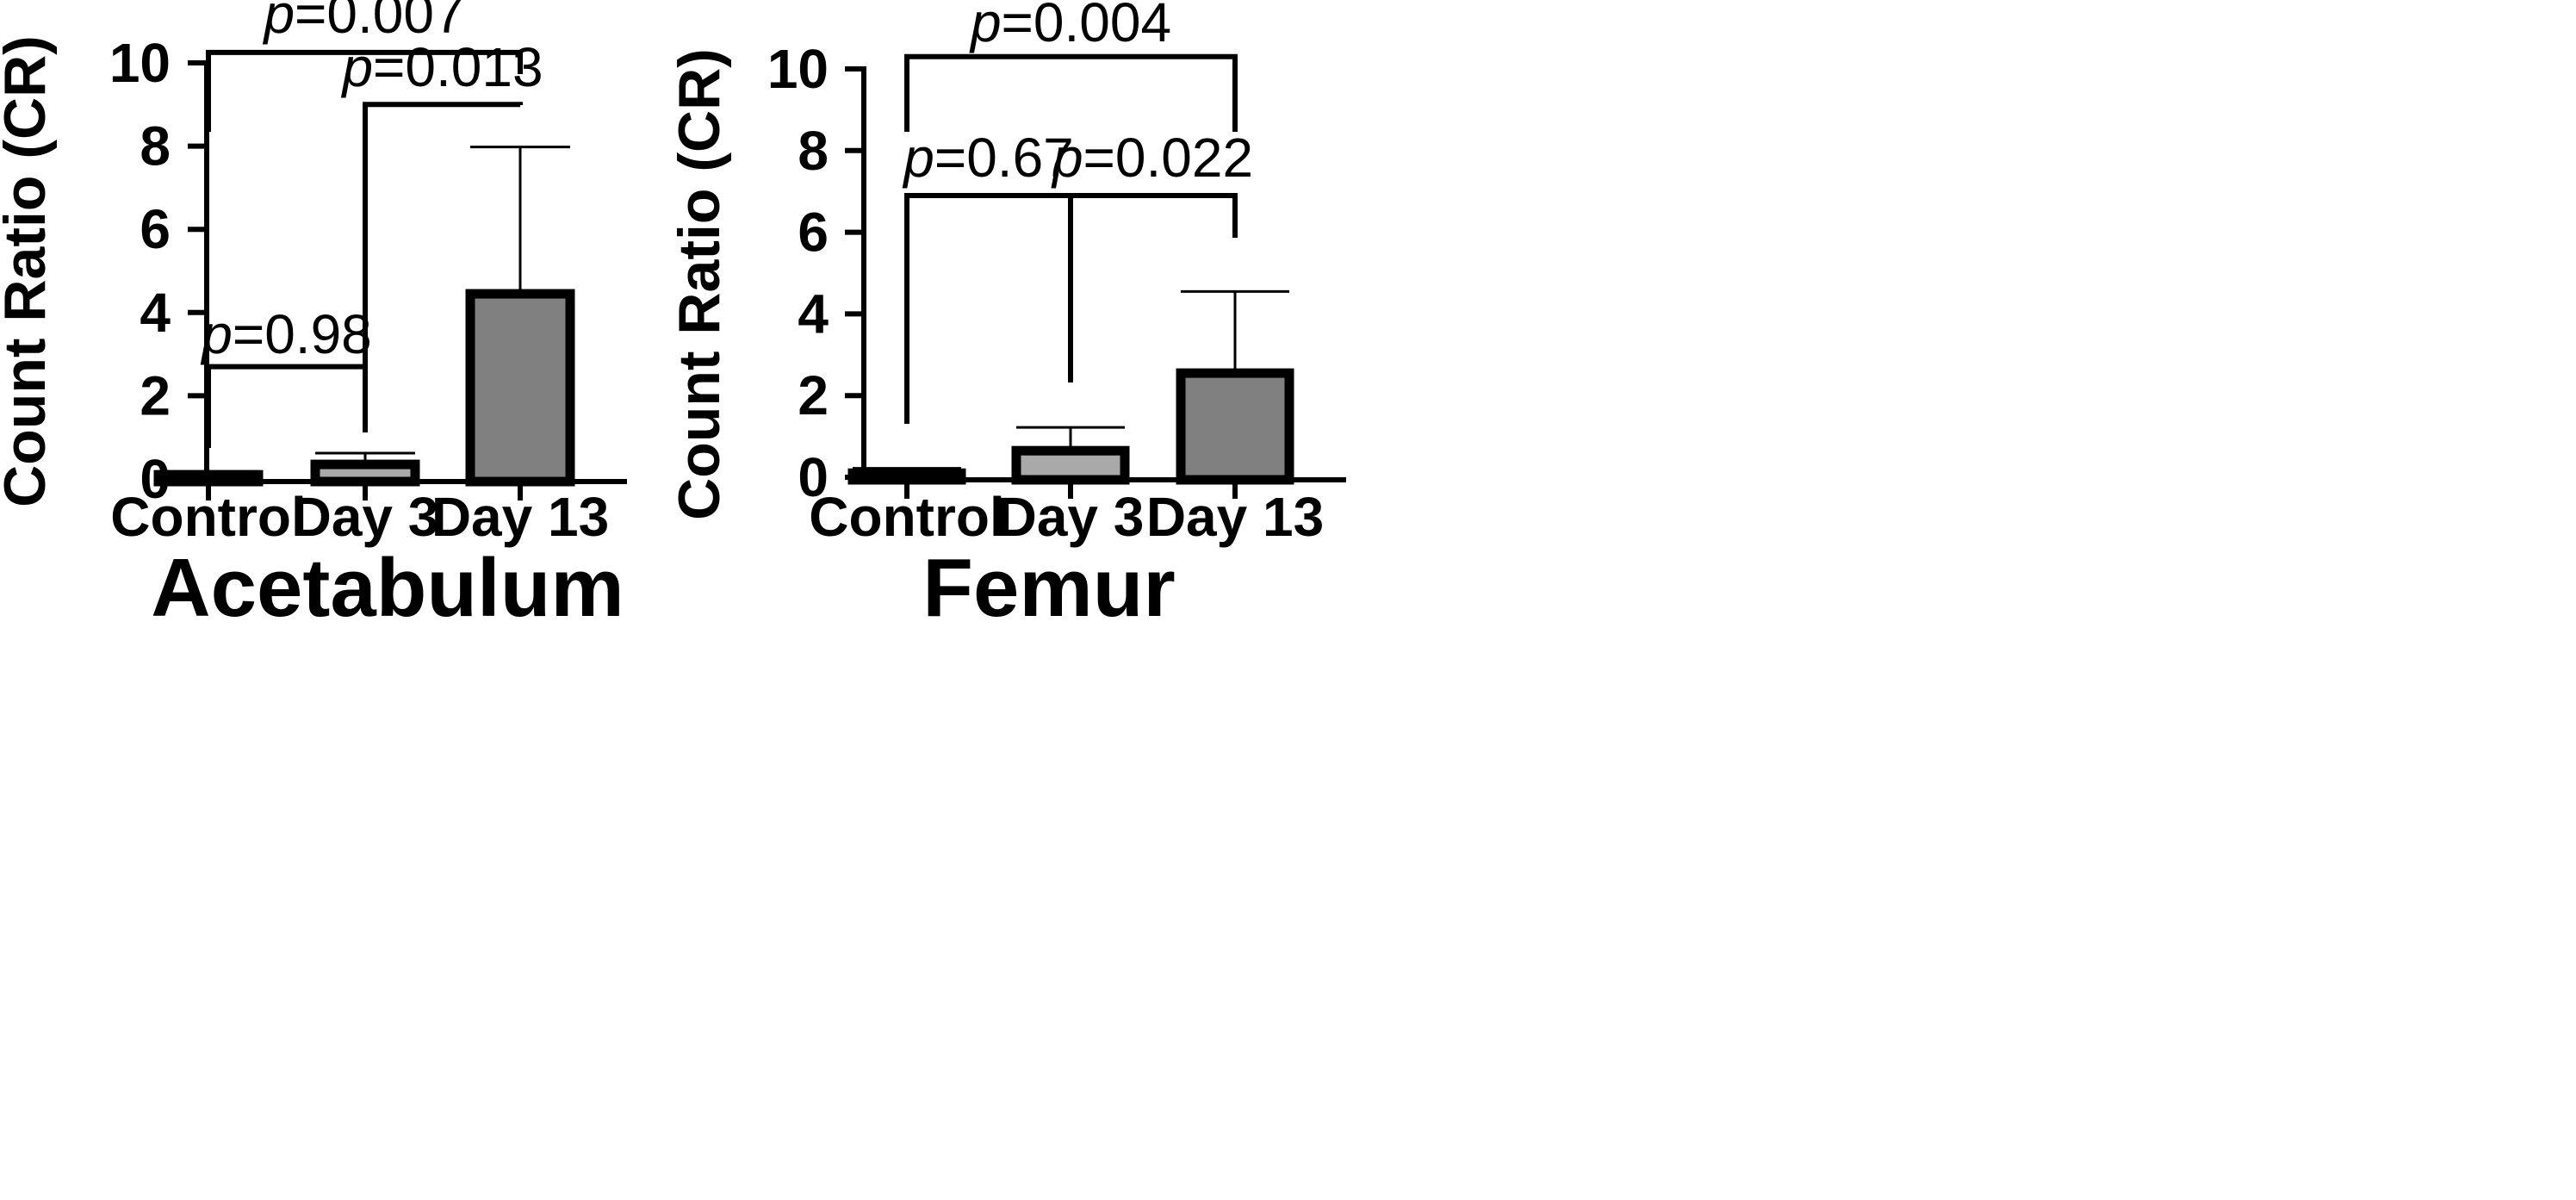 This screenshot has width=2576, height=1200. What do you see at coordinates (1168, 158) in the screenshot?
I see `p-value: =0.022` at bounding box center [1168, 158].